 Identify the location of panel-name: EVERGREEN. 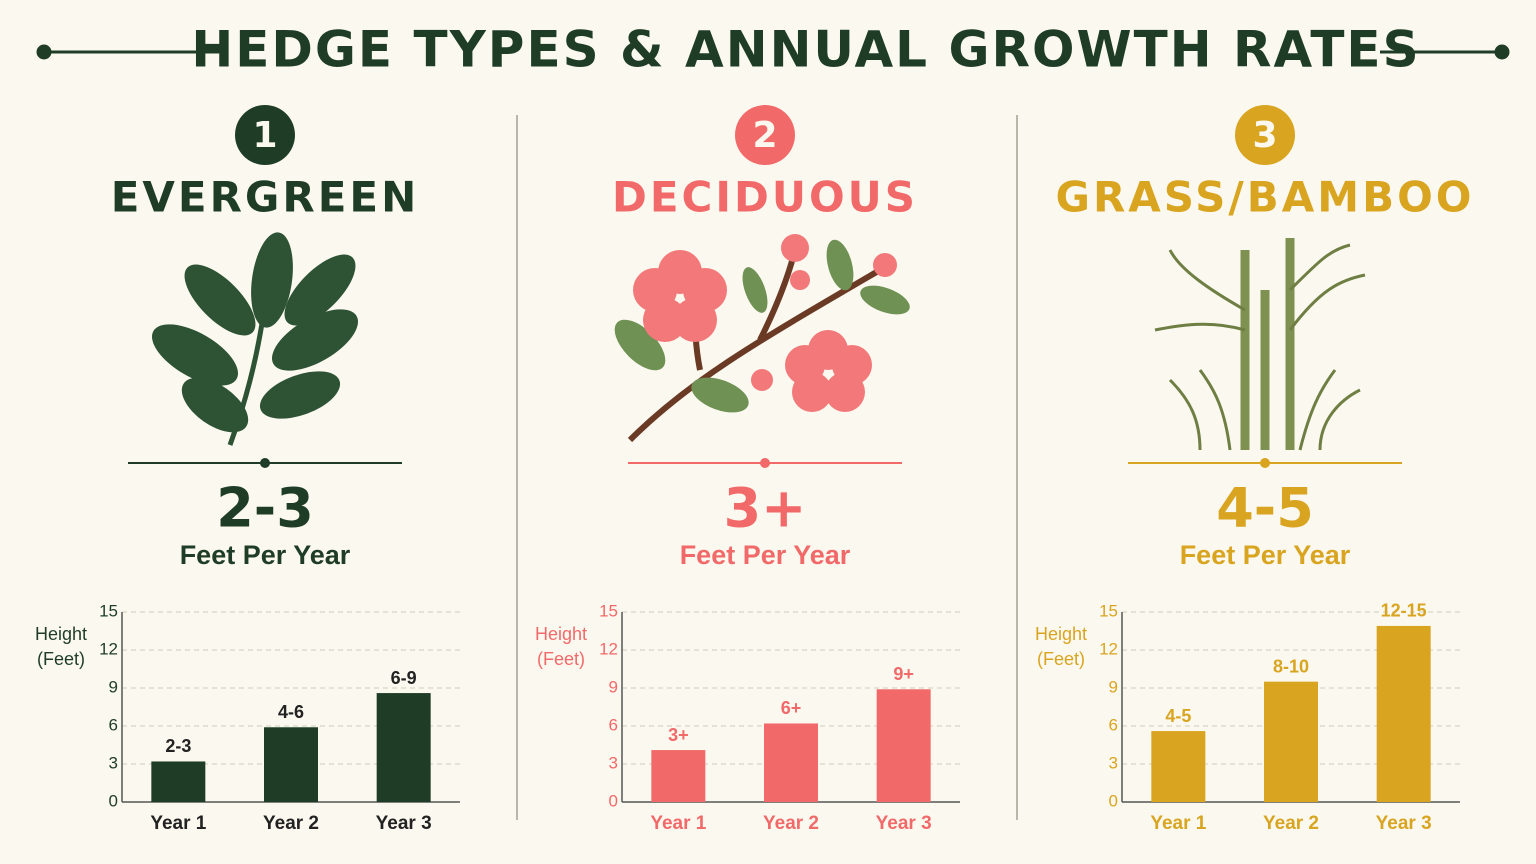
(265, 197).